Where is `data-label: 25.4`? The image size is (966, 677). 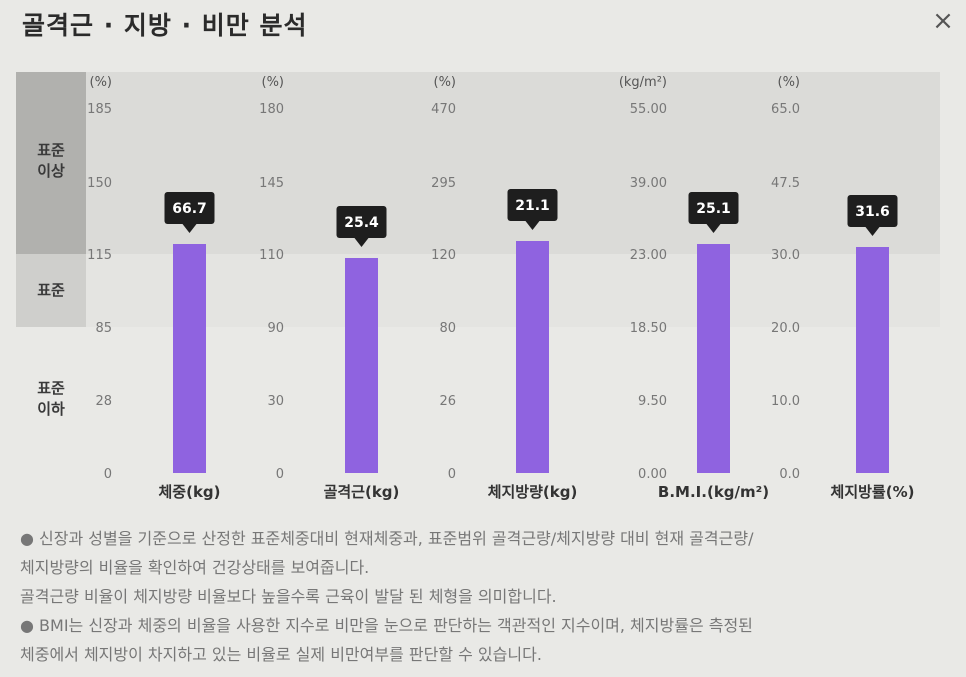 data-label: 25.4 is located at coordinates (361, 223).